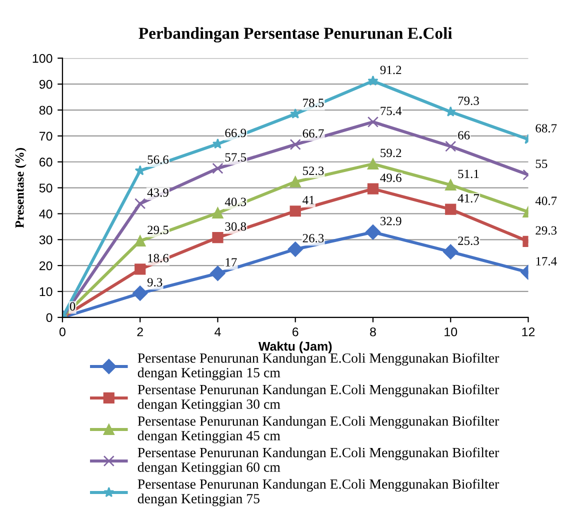  What do you see at coordinates (235, 226) in the screenshot?
I see `data-label: 30.8` at bounding box center [235, 226].